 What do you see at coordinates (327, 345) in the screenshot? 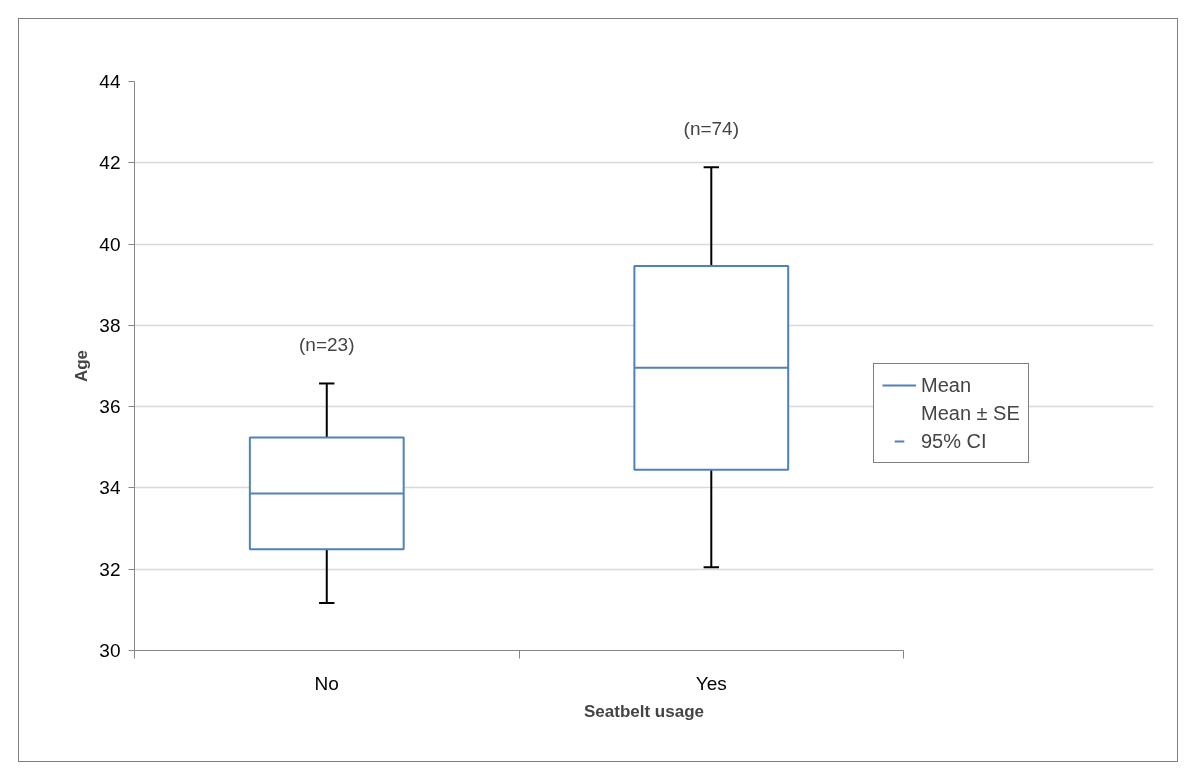
I see `annotation: (n=23)` at bounding box center [327, 345].